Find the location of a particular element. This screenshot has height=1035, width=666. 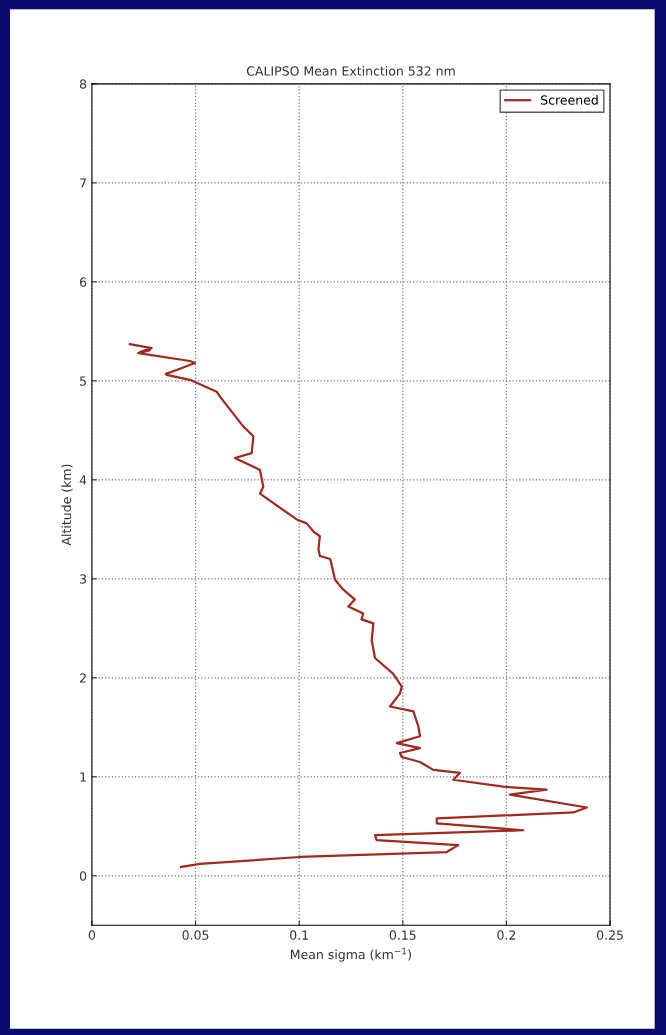

x-tick-label: 0.05 is located at coordinates (195, 935).